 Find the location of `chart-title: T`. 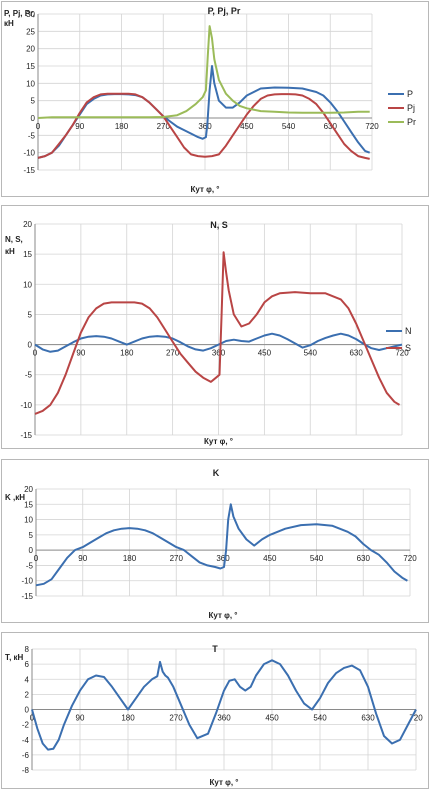

chart-title: T is located at coordinates (215, 649).